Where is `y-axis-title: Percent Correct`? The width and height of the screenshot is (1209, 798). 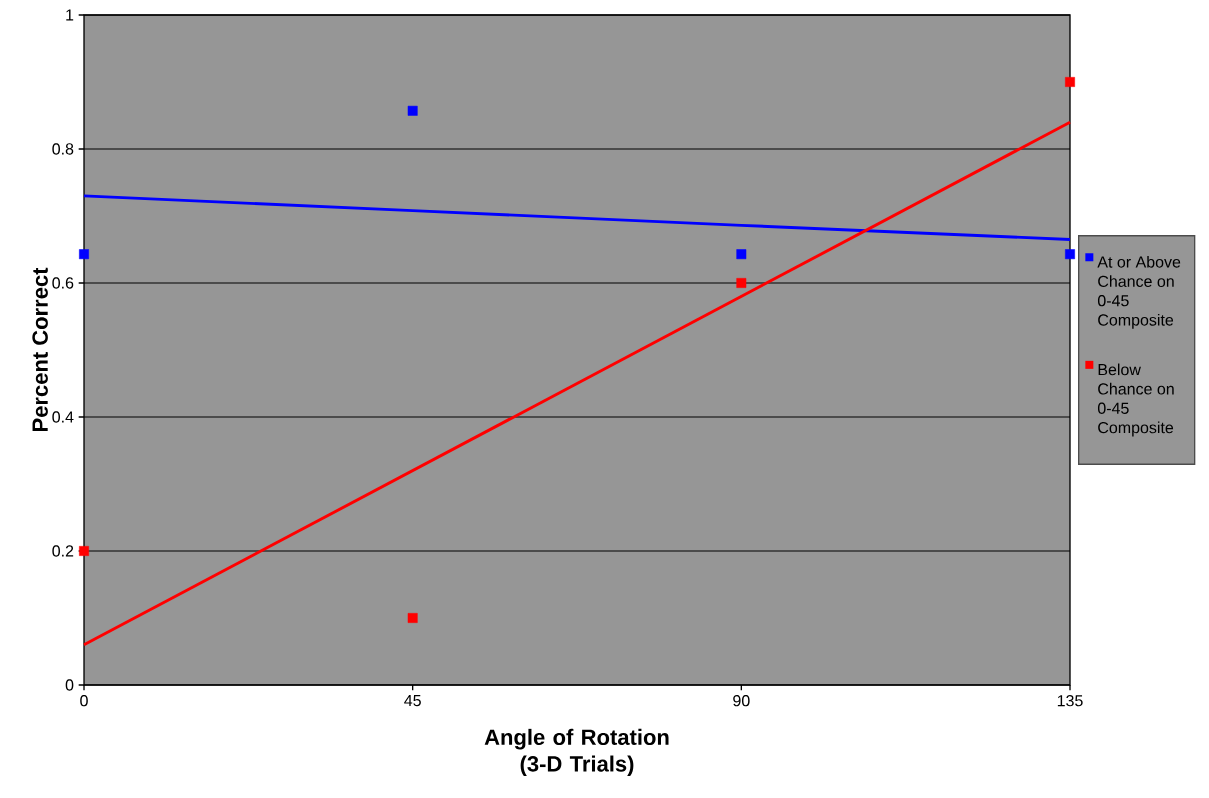
y-axis-title: Percent Correct is located at coordinates (40, 349).